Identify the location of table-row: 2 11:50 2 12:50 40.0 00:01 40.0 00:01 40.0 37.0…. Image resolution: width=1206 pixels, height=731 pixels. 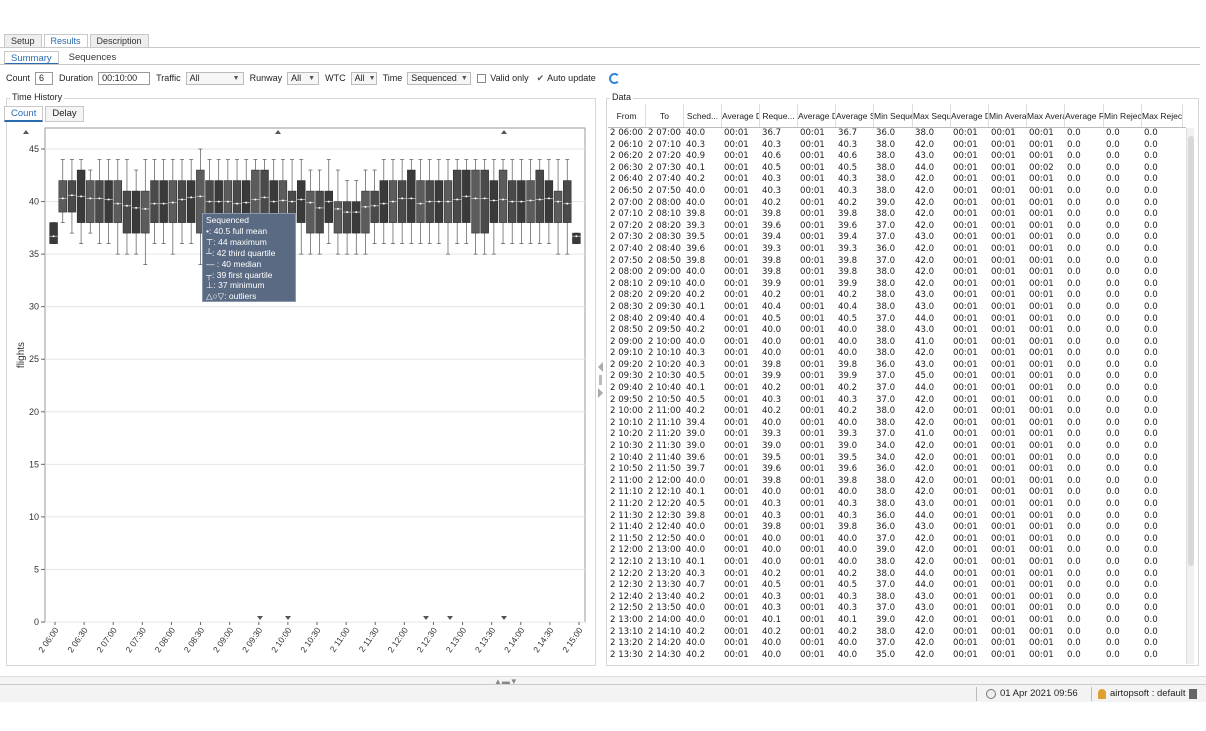
(897, 540).